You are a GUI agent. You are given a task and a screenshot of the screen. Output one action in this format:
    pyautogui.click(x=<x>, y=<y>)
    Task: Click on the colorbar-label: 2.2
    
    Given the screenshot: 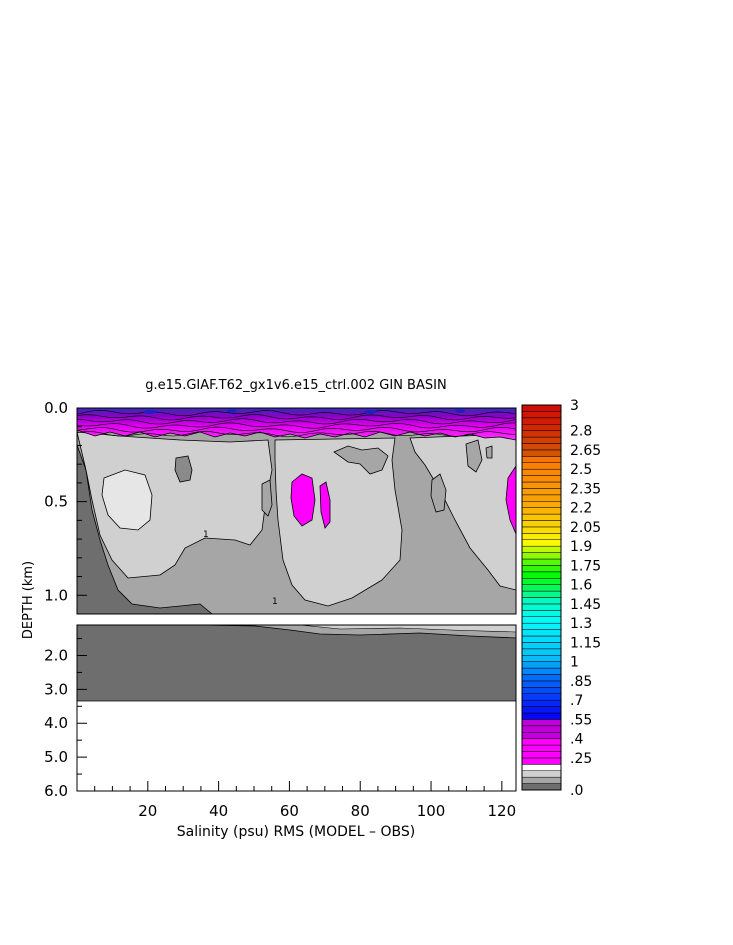 What is the action you would take?
    pyautogui.click(x=581, y=509)
    